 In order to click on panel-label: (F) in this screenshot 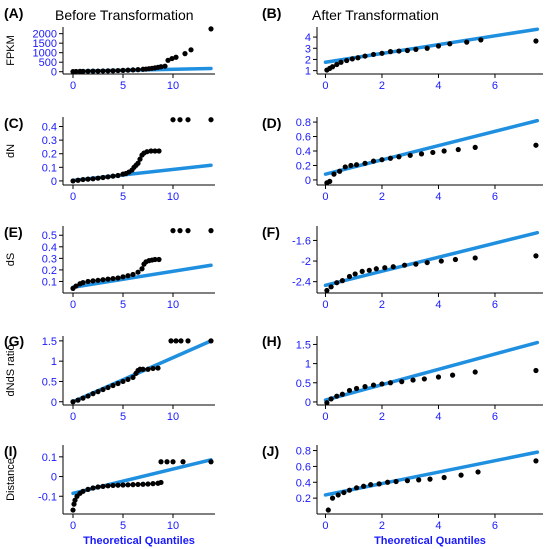, I will do `click(271, 232)`.